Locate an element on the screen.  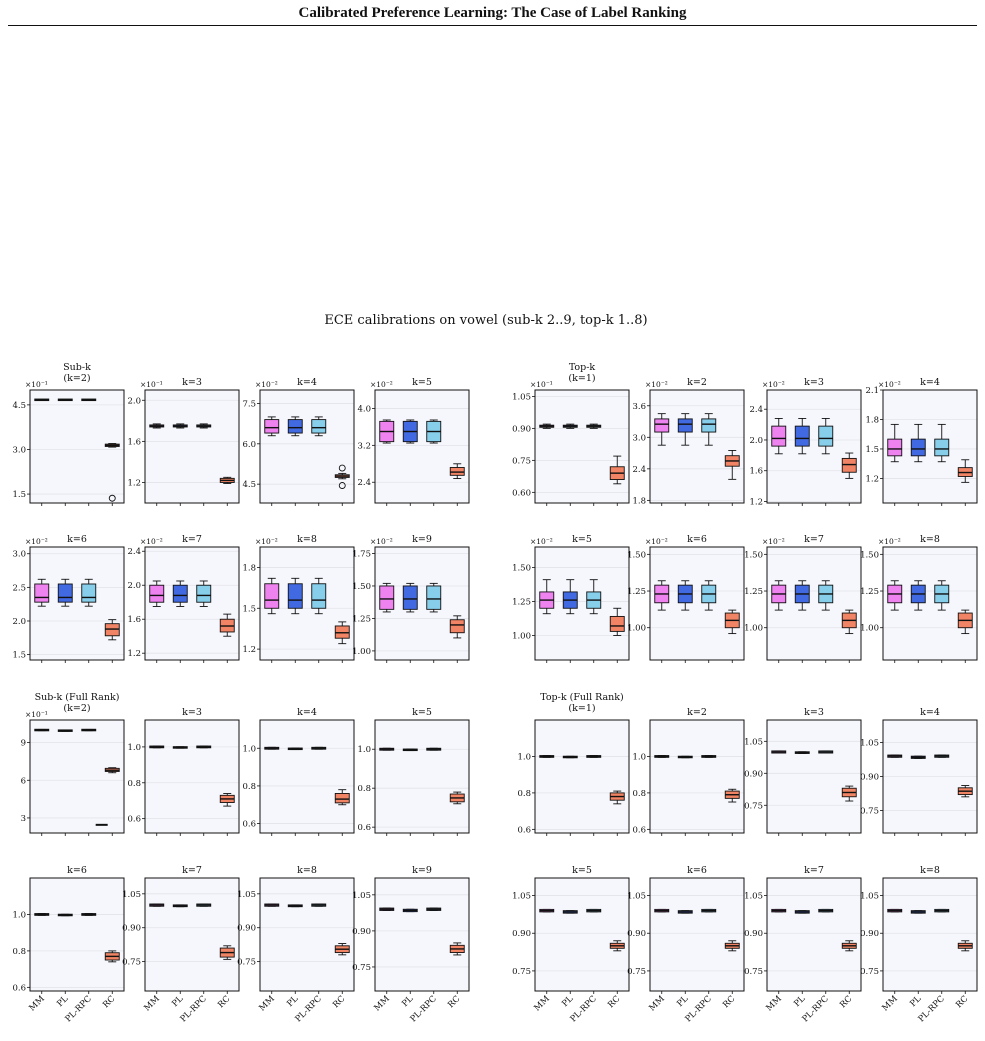
box-RC is located at coordinates (617, 623).